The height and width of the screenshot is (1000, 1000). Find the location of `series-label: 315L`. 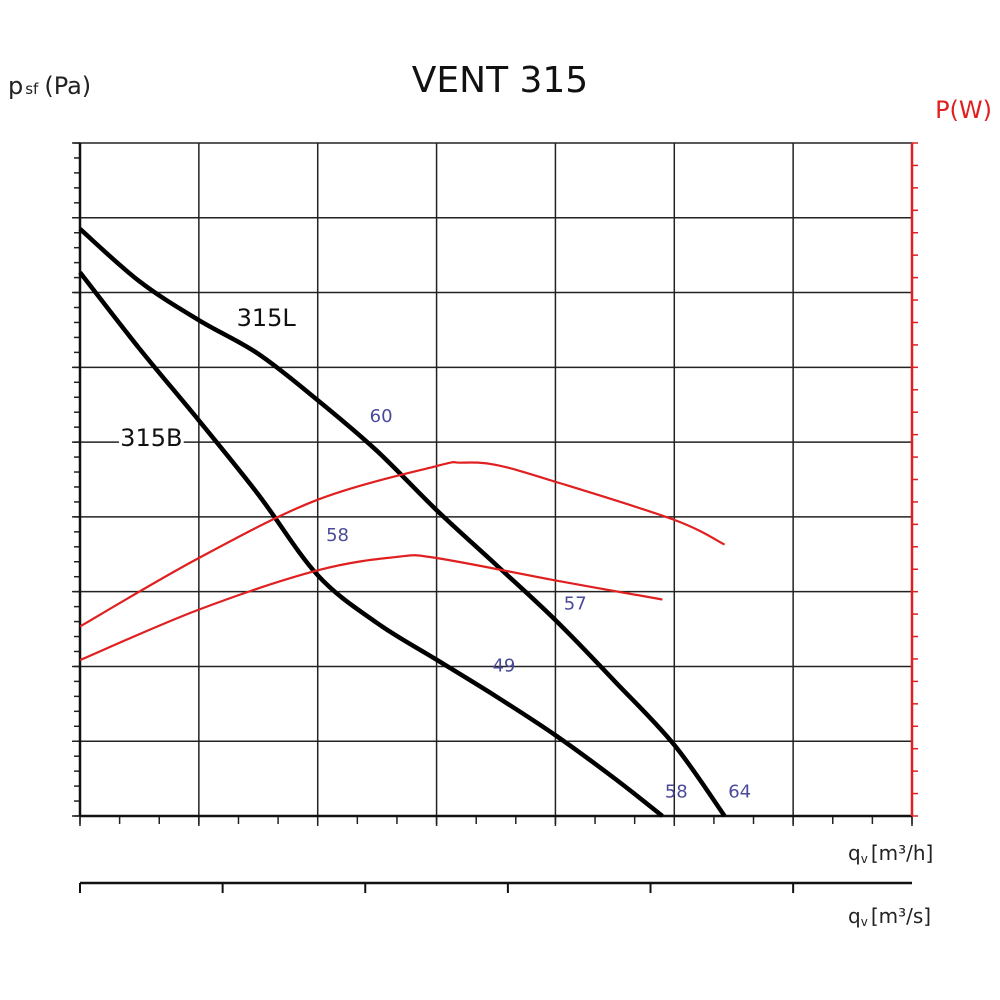

series-label: 315L is located at coordinates (267, 318).